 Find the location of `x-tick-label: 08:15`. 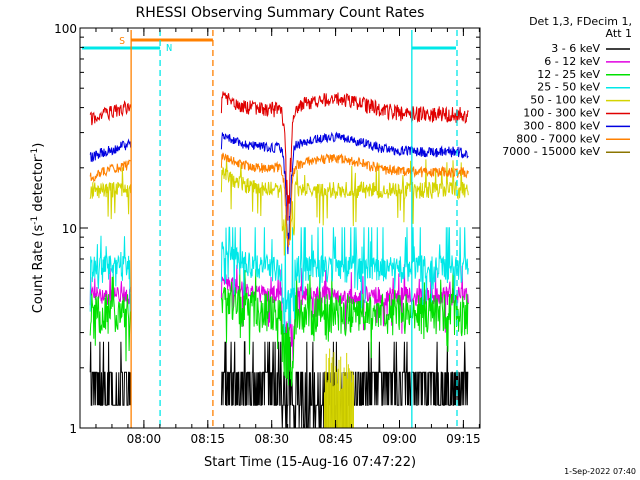

x-tick-label: 08:15 is located at coordinates (207, 439).